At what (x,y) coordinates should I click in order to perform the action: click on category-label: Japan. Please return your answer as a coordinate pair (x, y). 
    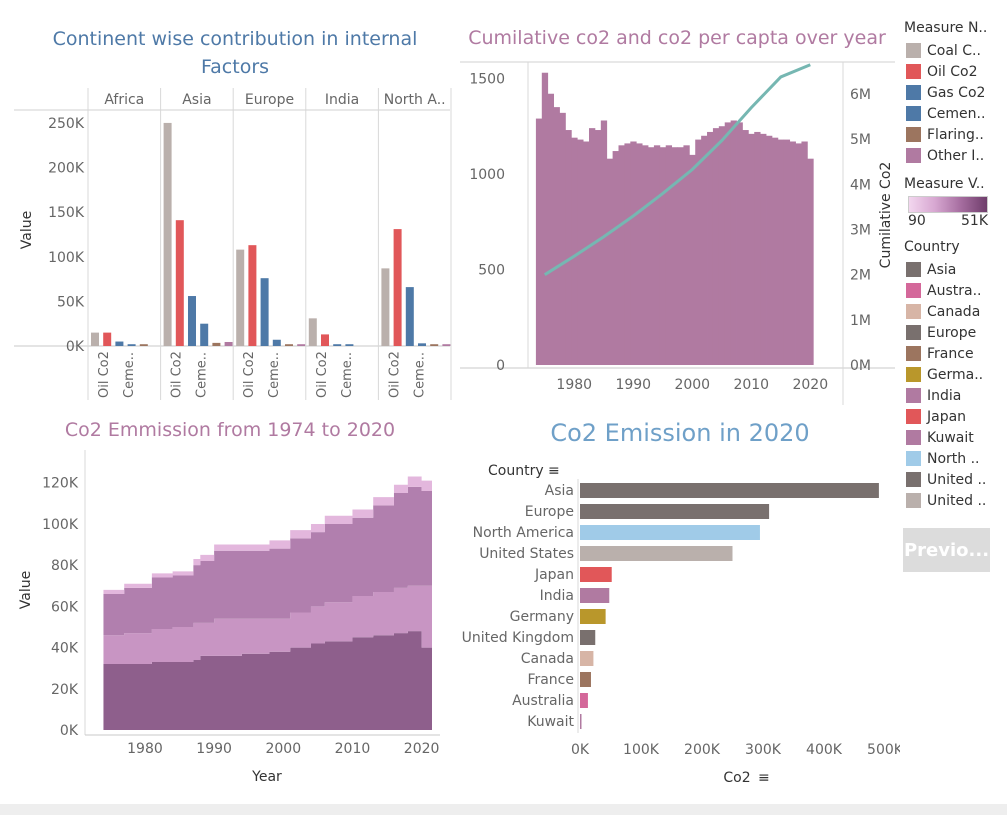
    Looking at the image, I should click on (554, 575).